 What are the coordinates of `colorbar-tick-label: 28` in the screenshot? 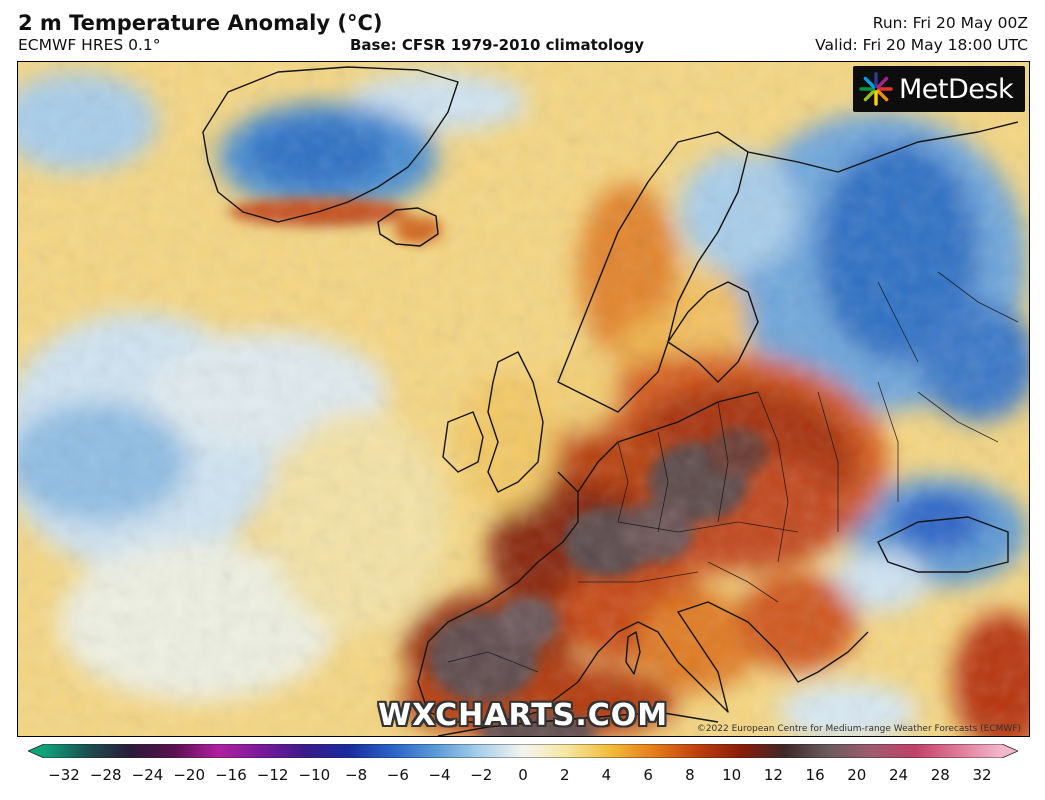 It's located at (940, 775).